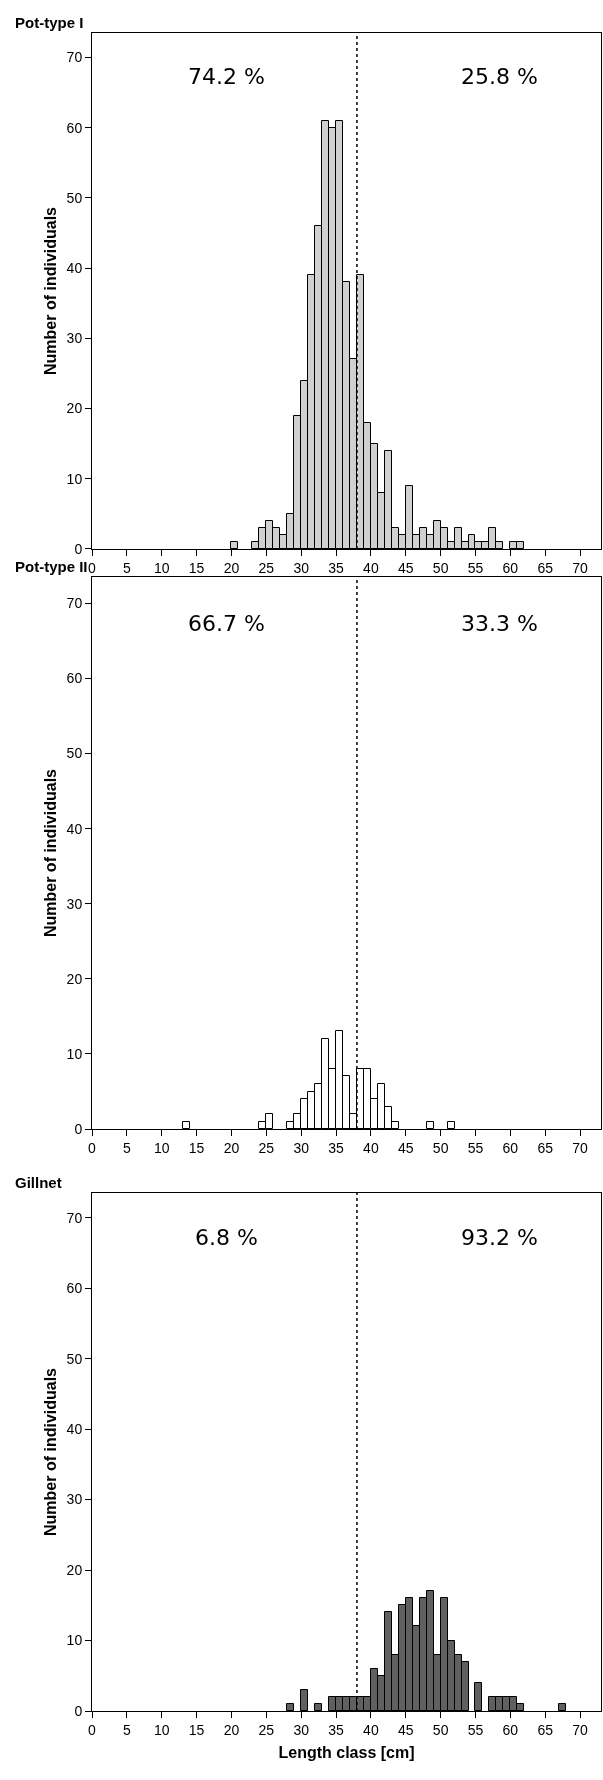 The image size is (603, 1780). I want to click on annotation: 74.2 %, so click(226, 76).